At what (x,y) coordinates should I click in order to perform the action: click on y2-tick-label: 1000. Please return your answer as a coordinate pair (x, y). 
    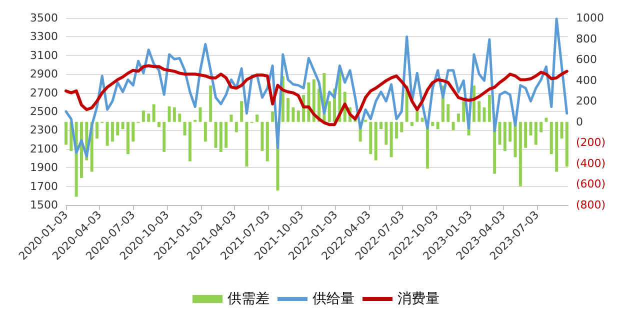
    Looking at the image, I should click on (590, 18).